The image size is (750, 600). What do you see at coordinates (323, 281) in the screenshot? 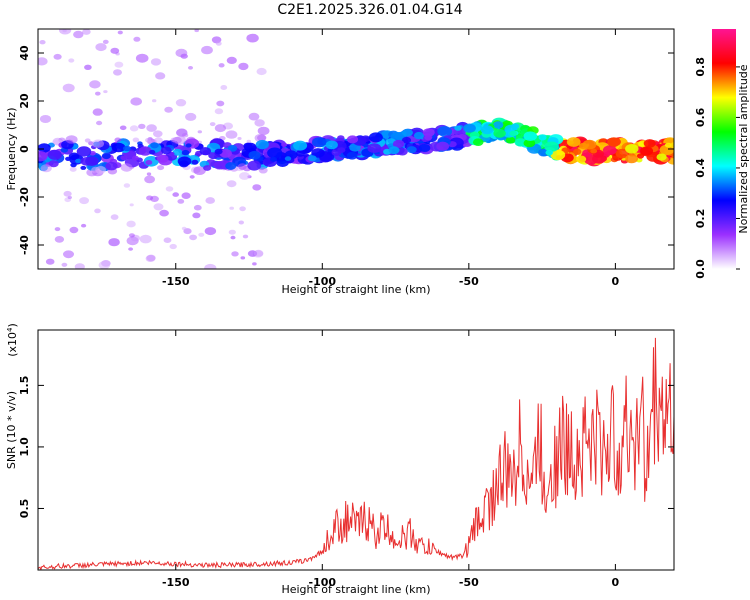
I see `spectrogram-xtick-label: -100` at bounding box center [323, 281].